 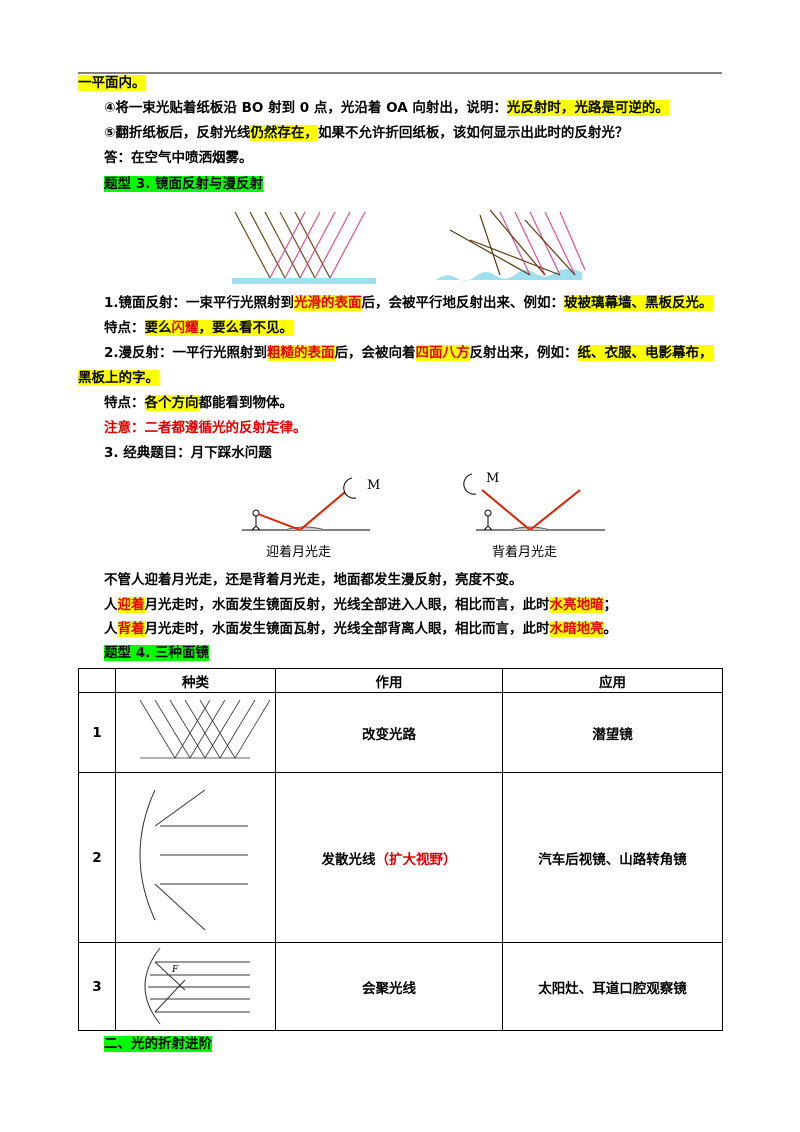 I want to click on text: 黑板上的字。, so click(x=118, y=378).